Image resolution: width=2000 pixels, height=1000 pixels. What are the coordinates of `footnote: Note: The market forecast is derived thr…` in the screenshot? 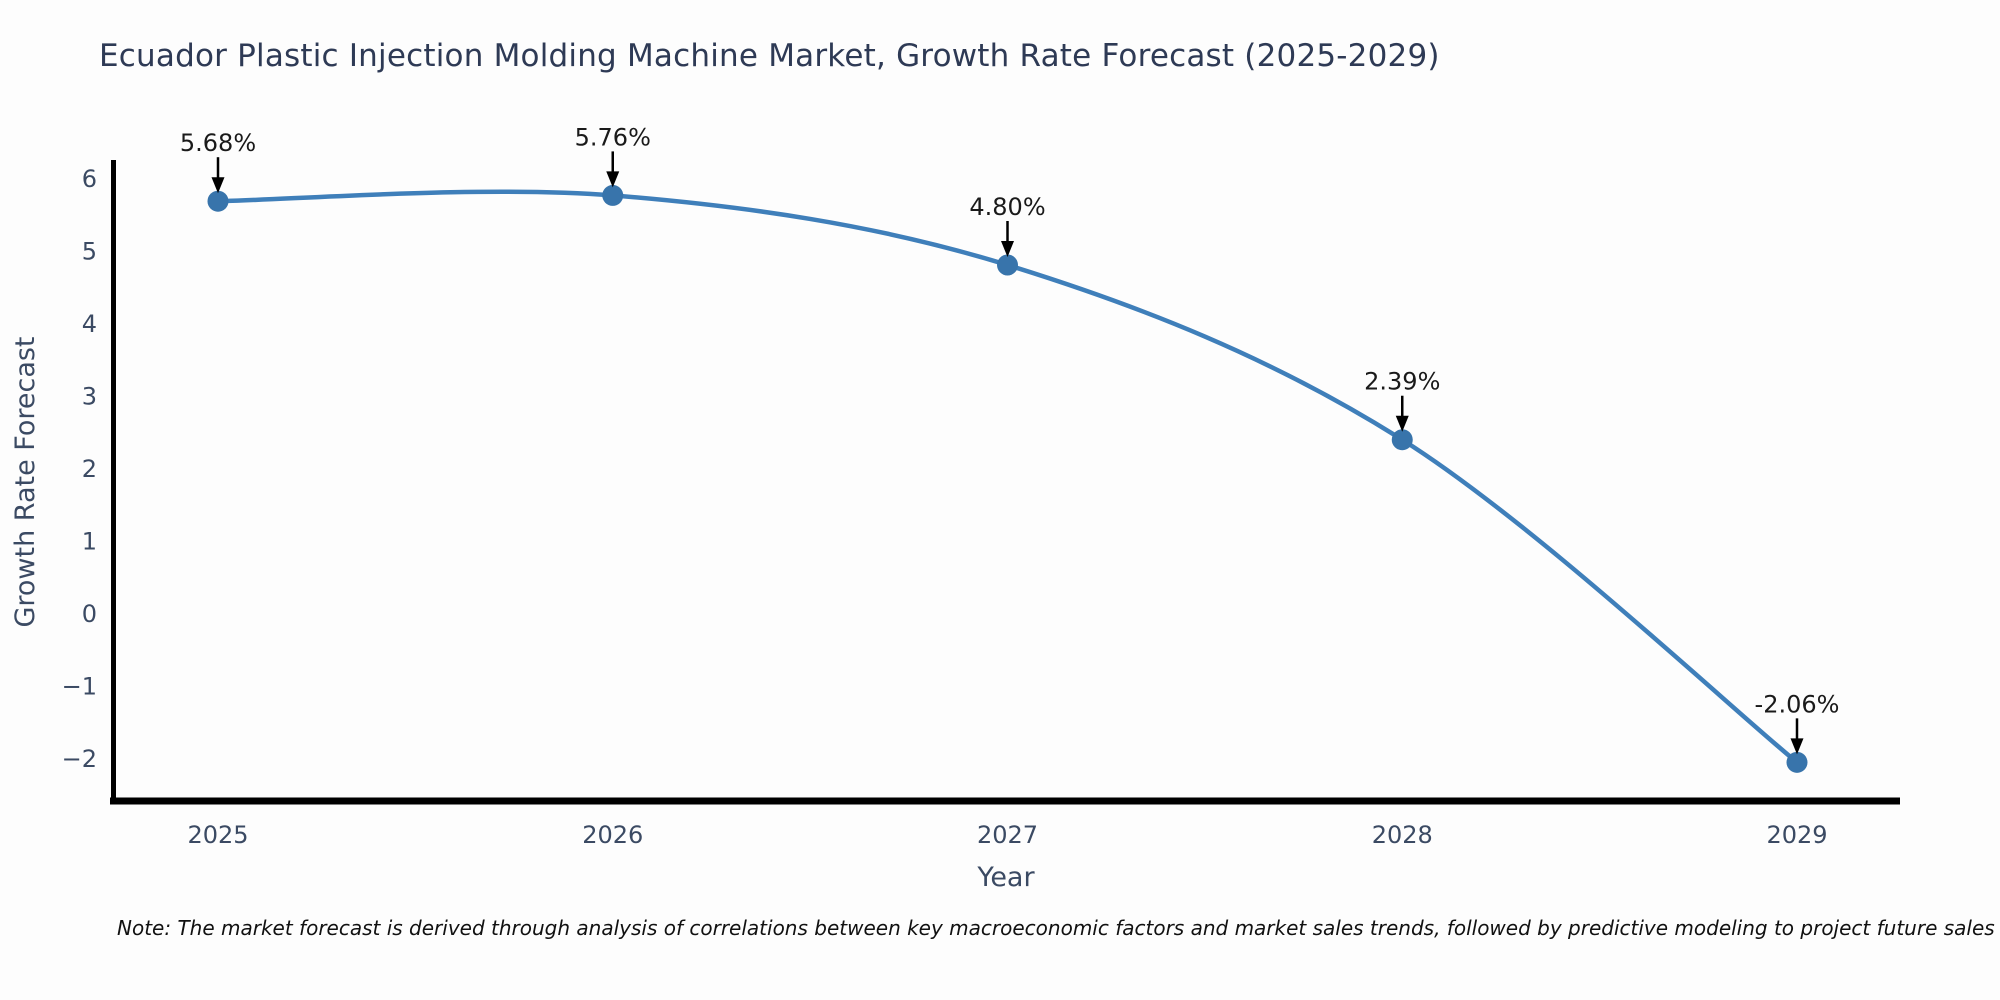 It's located at (1056, 928).